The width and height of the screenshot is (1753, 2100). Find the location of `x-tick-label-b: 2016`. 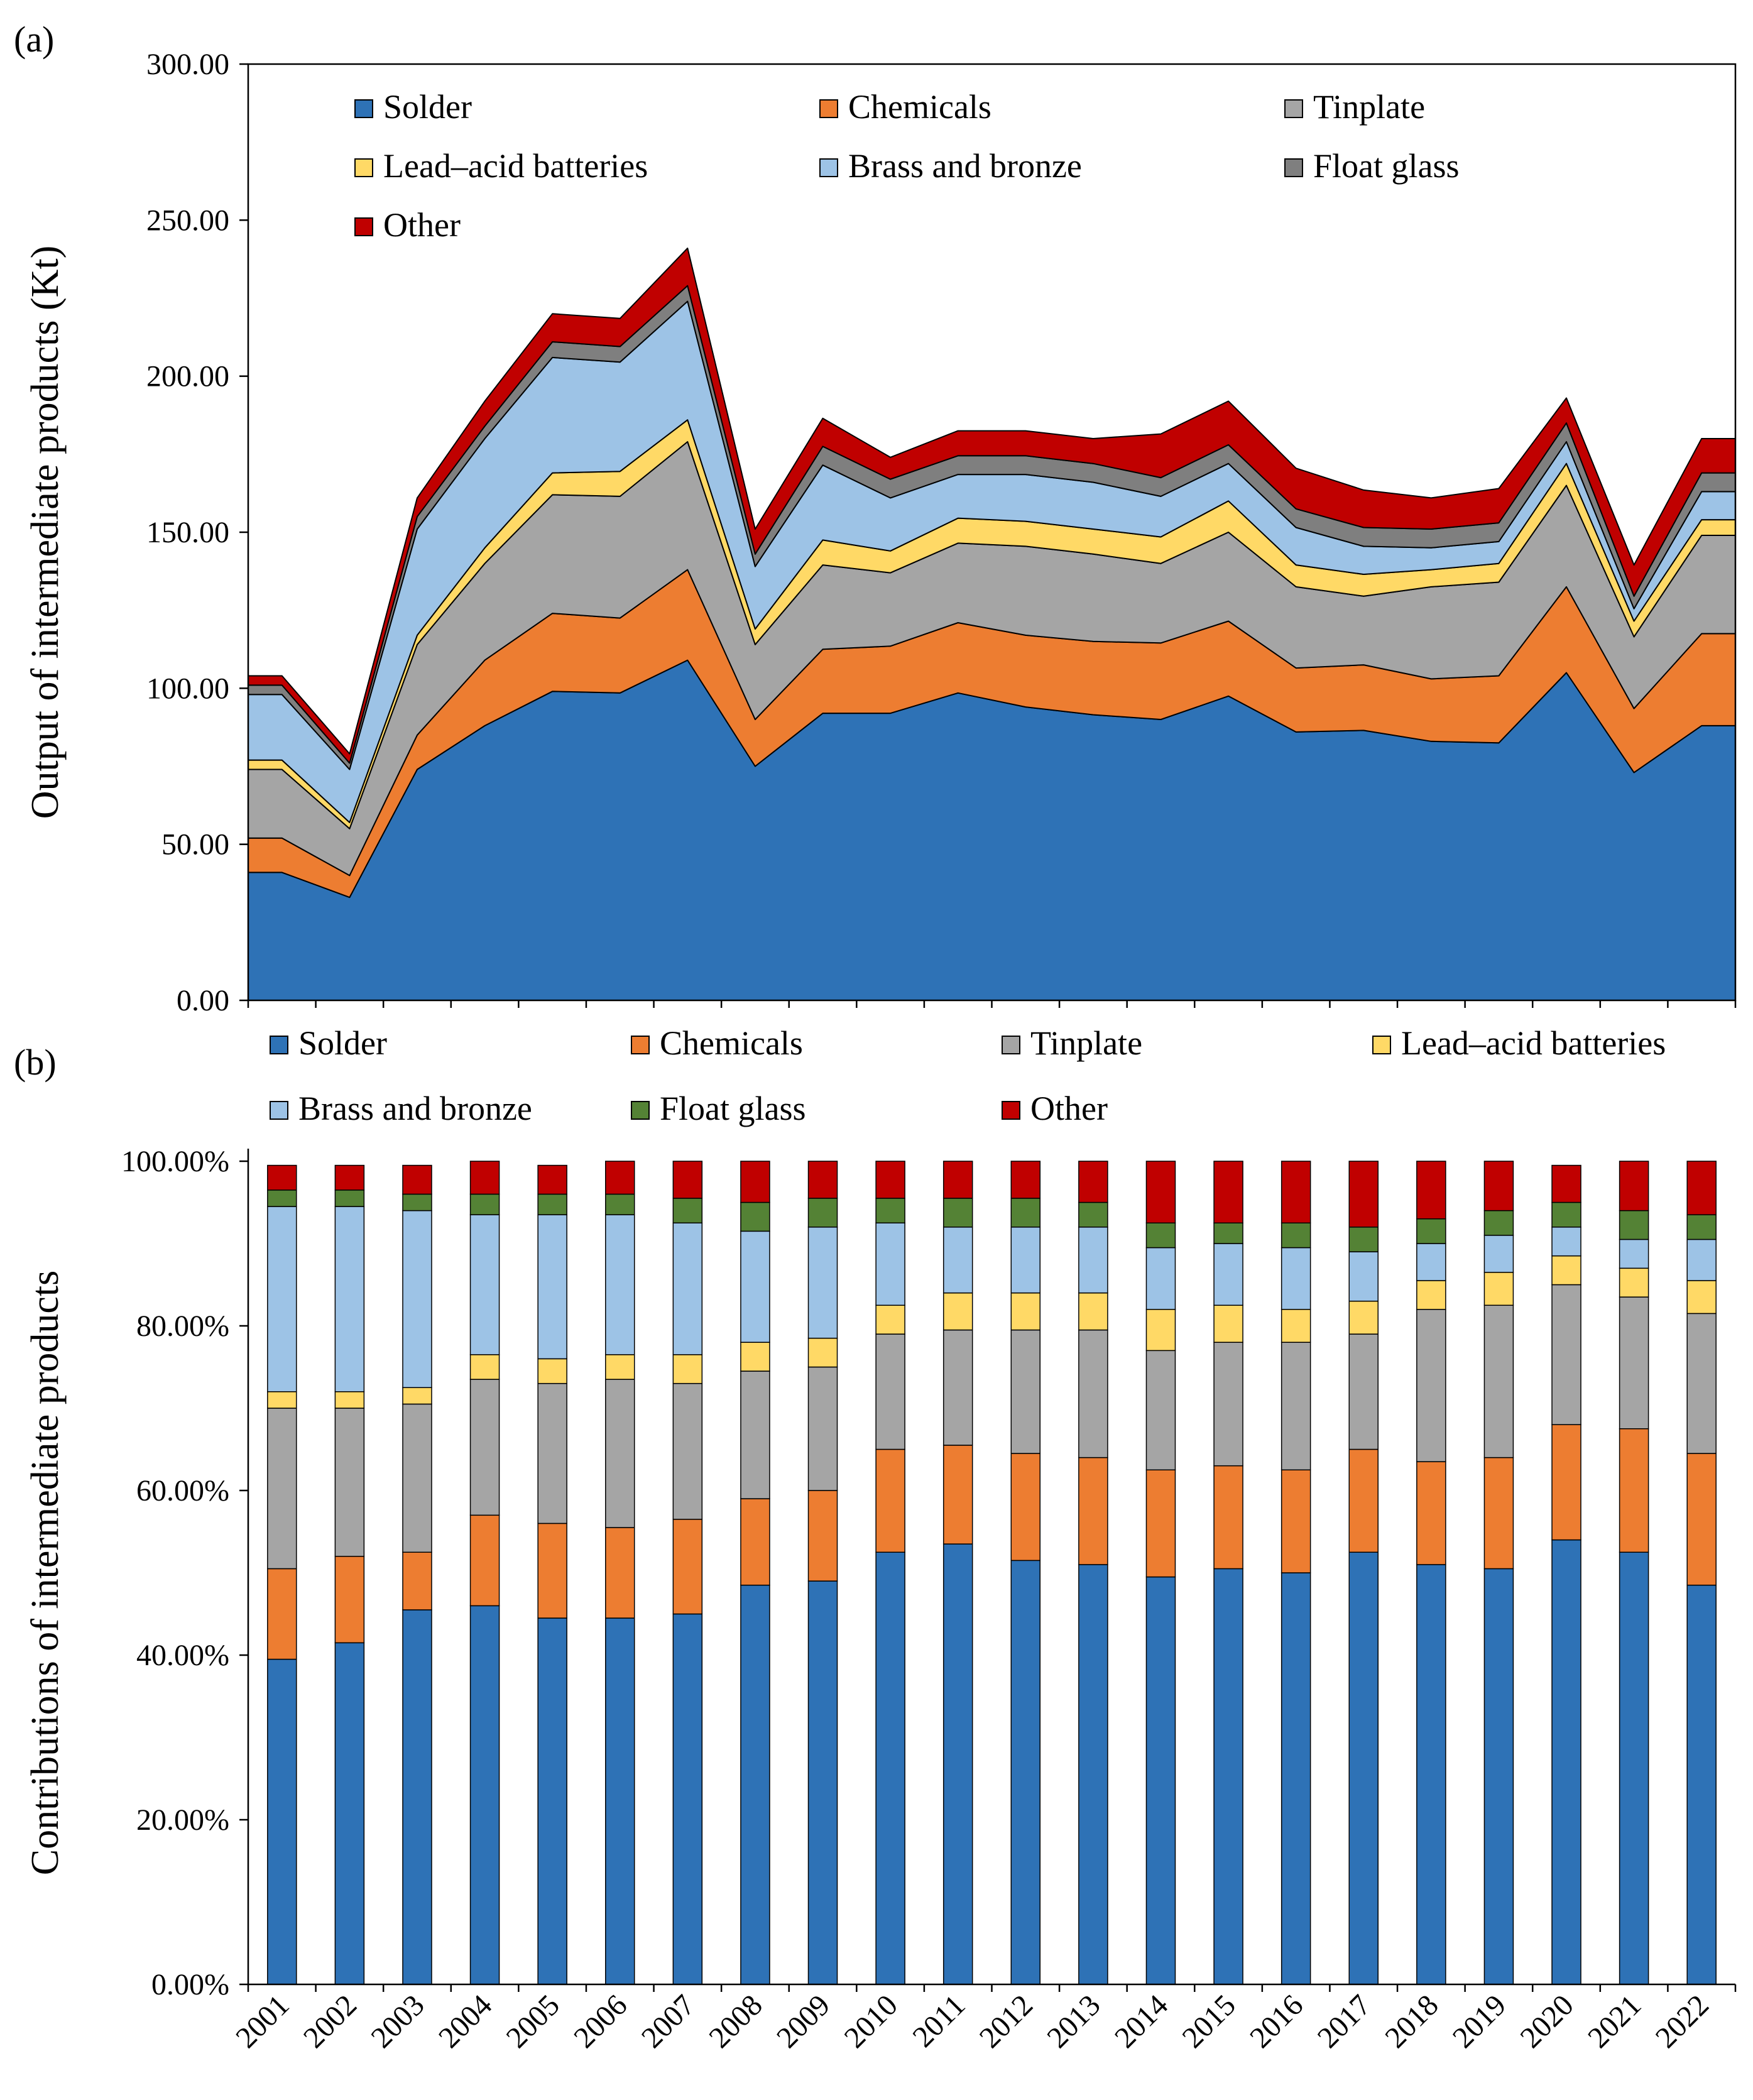

x-tick-label-b: 2016 is located at coordinates (1276, 2021).